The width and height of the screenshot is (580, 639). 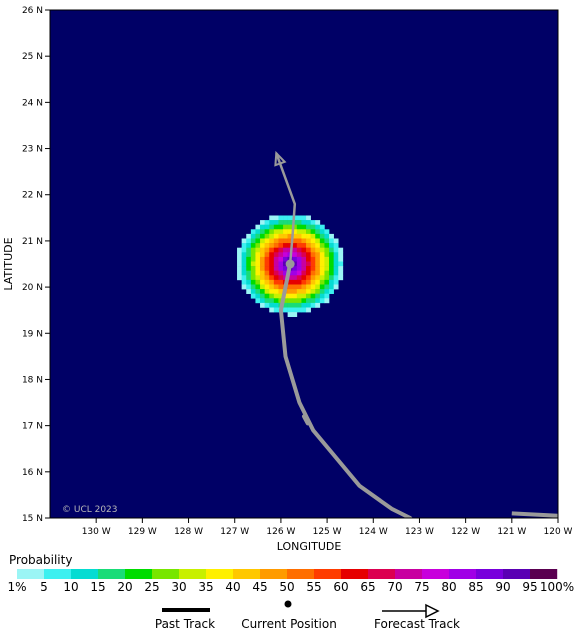 What do you see at coordinates (32, 196) in the screenshot?
I see `y-tick-label: 22 N` at bounding box center [32, 196].